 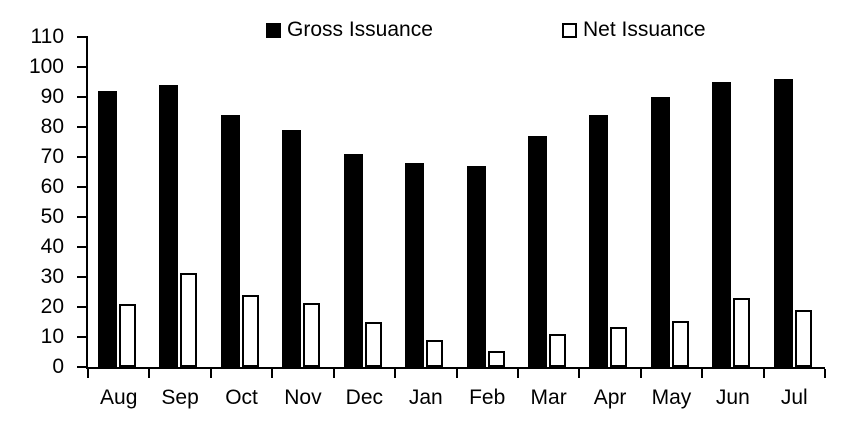 I want to click on legend-item-net: Net Issuance, so click(x=634, y=29).